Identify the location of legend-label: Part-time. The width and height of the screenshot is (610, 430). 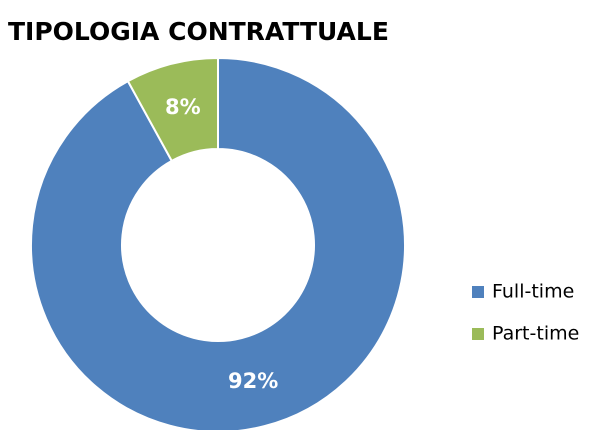
(535, 334).